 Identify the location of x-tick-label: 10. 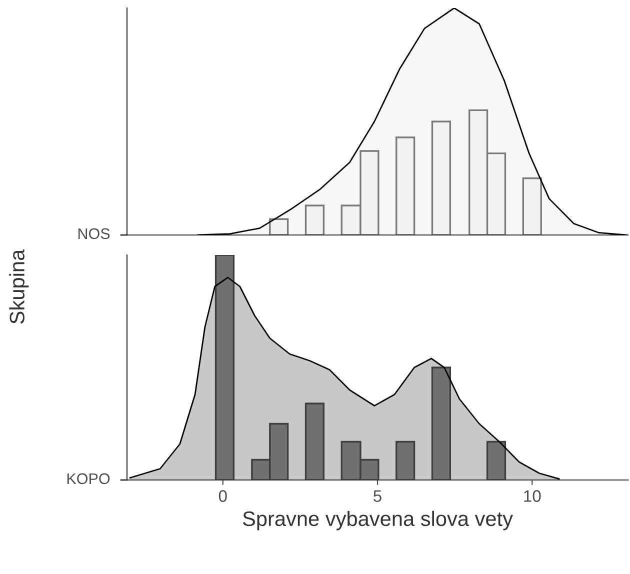
(532, 496).